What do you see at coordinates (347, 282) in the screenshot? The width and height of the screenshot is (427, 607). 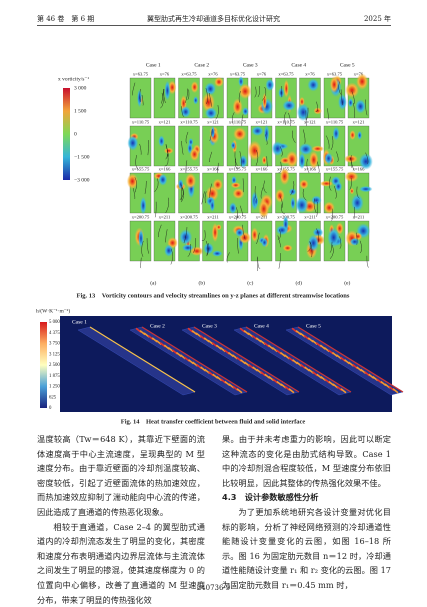 I see `panel-label: (e)` at bounding box center [347, 282].